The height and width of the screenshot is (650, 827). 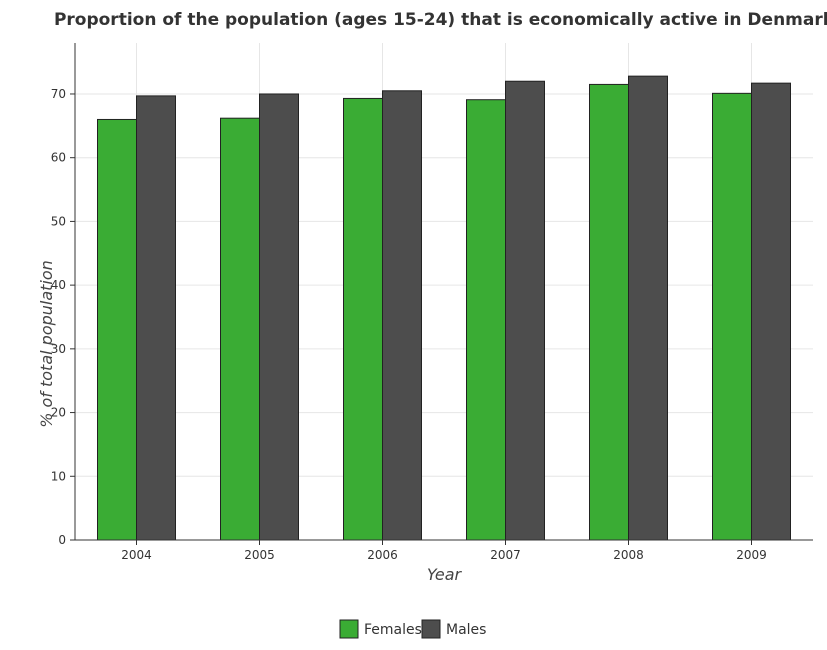 What do you see at coordinates (393, 630) in the screenshot?
I see `legend-label-females: Females` at bounding box center [393, 630].